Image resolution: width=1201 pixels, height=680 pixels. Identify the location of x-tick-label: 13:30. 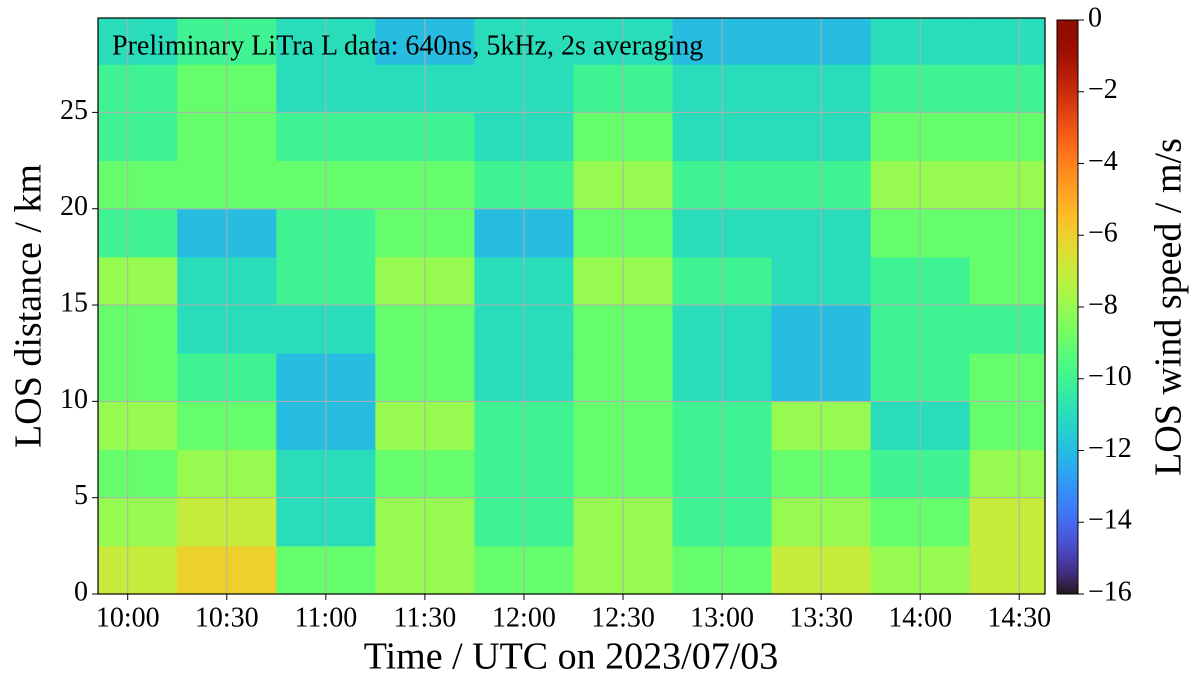
(821, 617).